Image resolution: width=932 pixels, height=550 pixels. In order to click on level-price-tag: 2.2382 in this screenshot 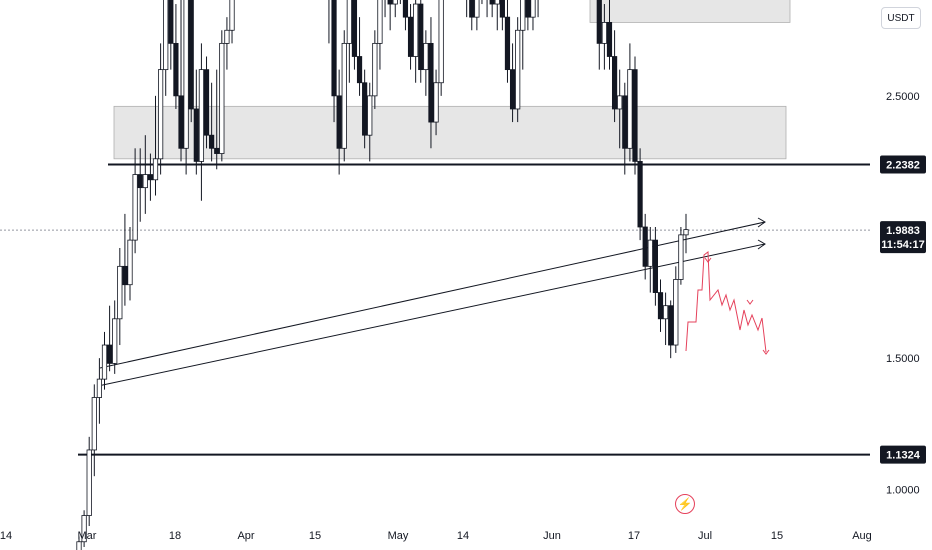, I will do `click(903, 165)`.